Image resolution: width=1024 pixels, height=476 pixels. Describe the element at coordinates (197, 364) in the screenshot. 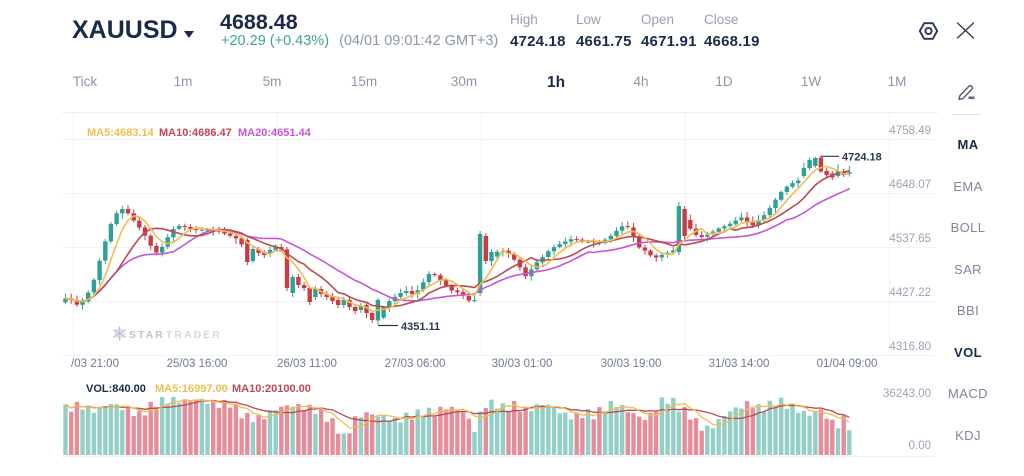

I see `svg-text: 25/03 16:00` at that location.